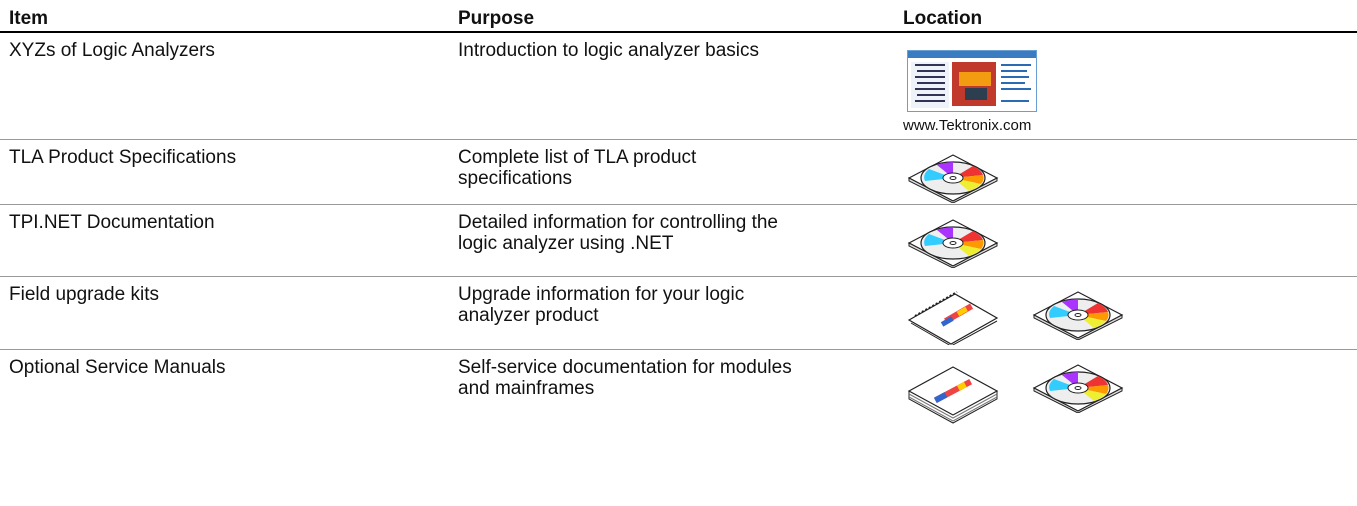  What do you see at coordinates (496, 18) in the screenshot?
I see `column-header: Purpose` at bounding box center [496, 18].